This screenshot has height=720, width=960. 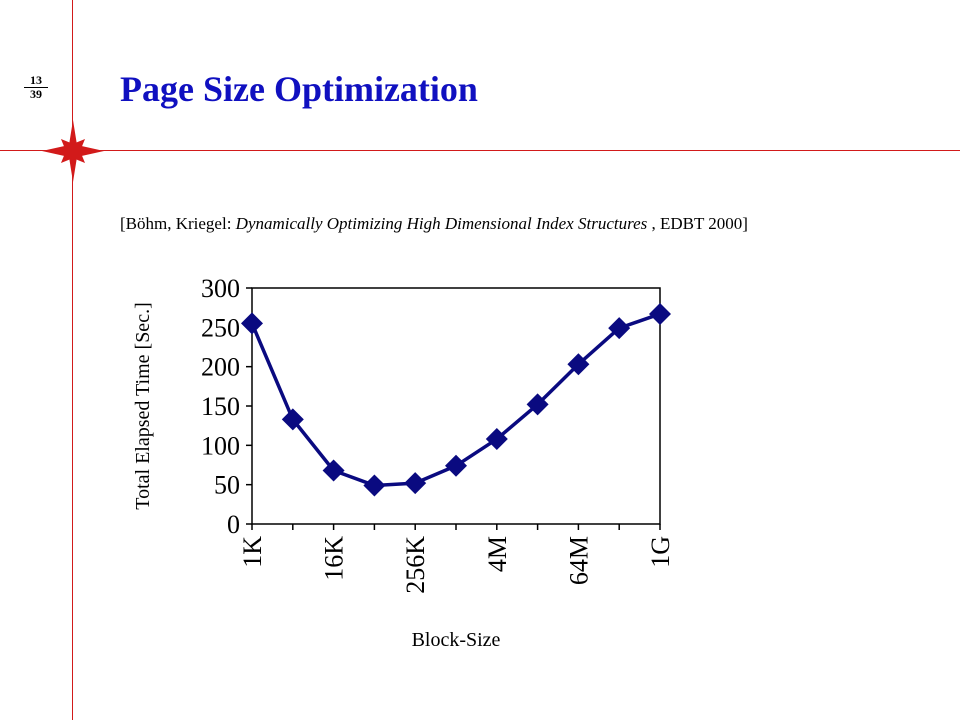 I want to click on page-number: 13 39, so click(x=36, y=87).